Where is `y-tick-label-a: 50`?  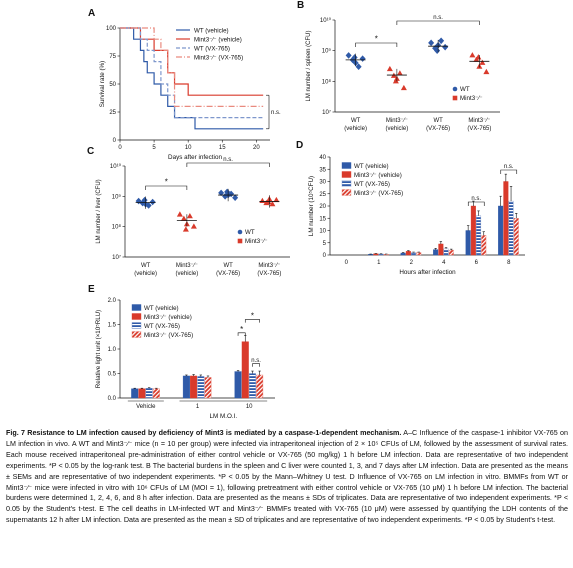
y-tick-label-a: 50 is located at coordinates (112, 85).